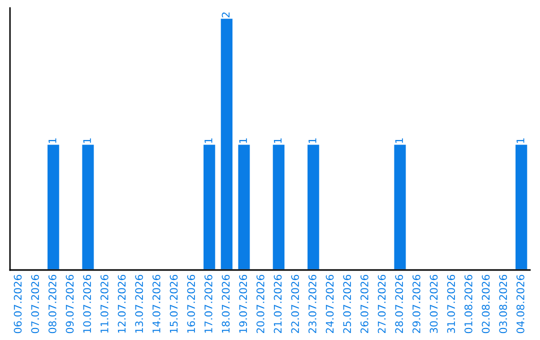 The width and height of the screenshot is (540, 340). I want to click on x-tick-label: 30.07.2026, so click(434, 304).